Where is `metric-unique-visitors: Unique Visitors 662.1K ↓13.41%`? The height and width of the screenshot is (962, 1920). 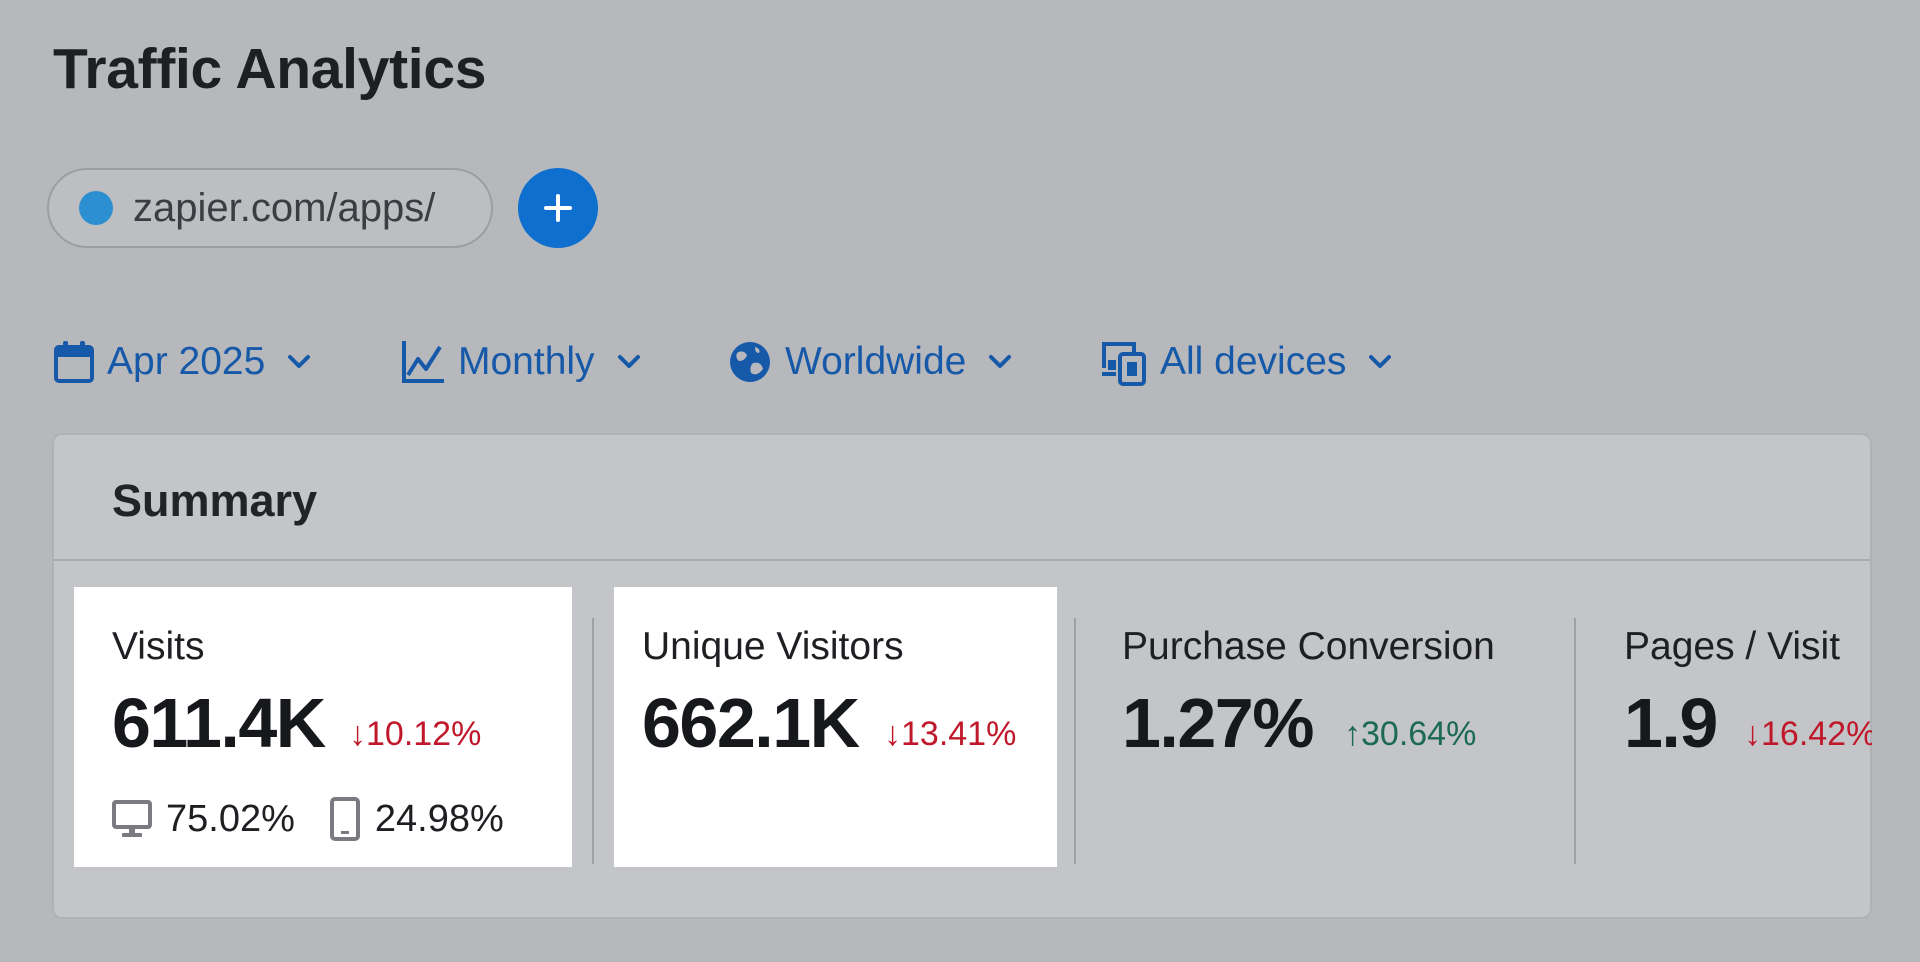
metric-unique-visitors: Unique Visitors 662.1K ↓13.41% is located at coordinates (835, 727).